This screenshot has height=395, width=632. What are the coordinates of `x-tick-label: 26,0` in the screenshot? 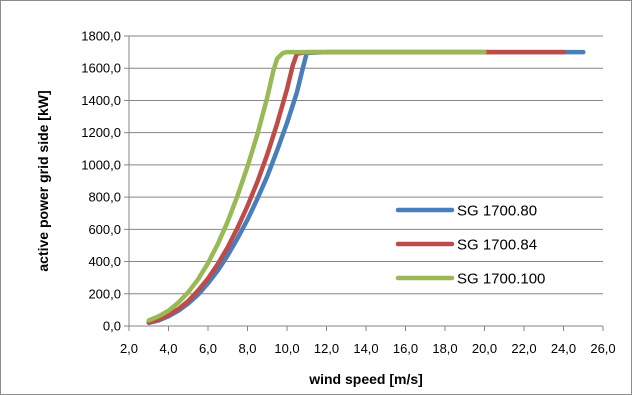 It's located at (602, 348).